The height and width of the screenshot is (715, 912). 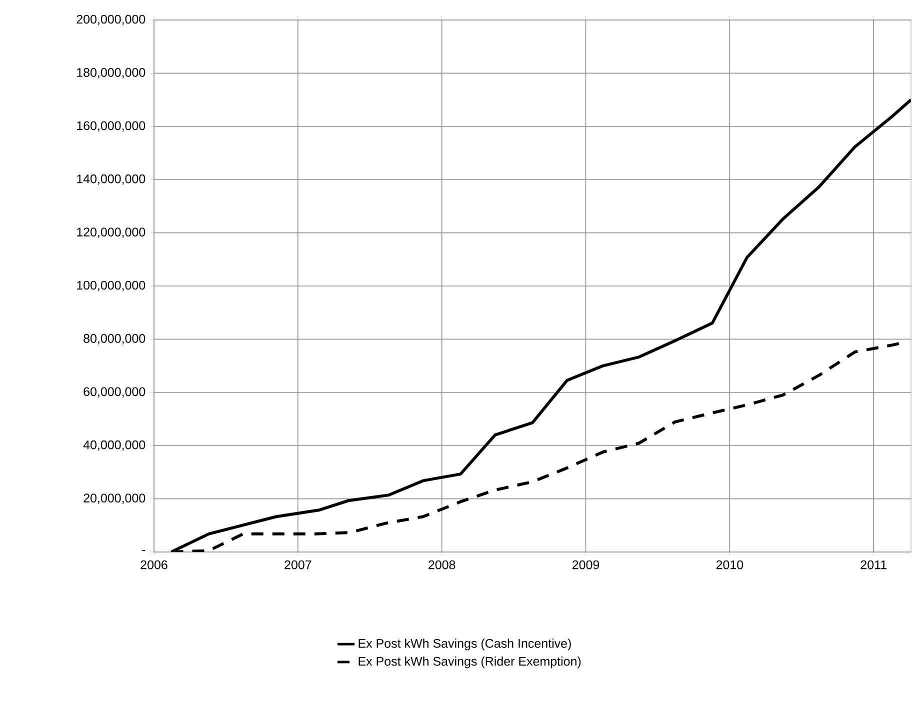 I want to click on y-tick-label: 80,000,000, so click(x=115, y=339).